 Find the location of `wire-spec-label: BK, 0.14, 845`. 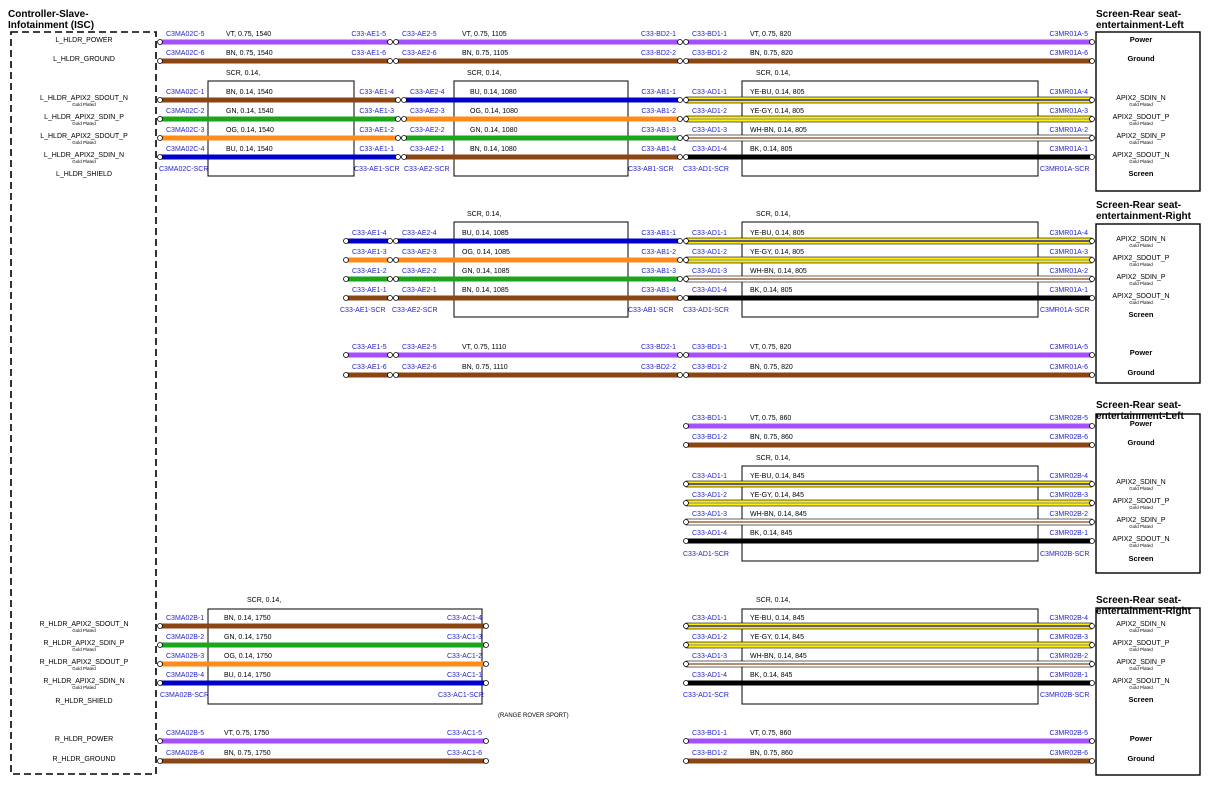

wire-spec-label: BK, 0.14, 845 is located at coordinates (771, 675).